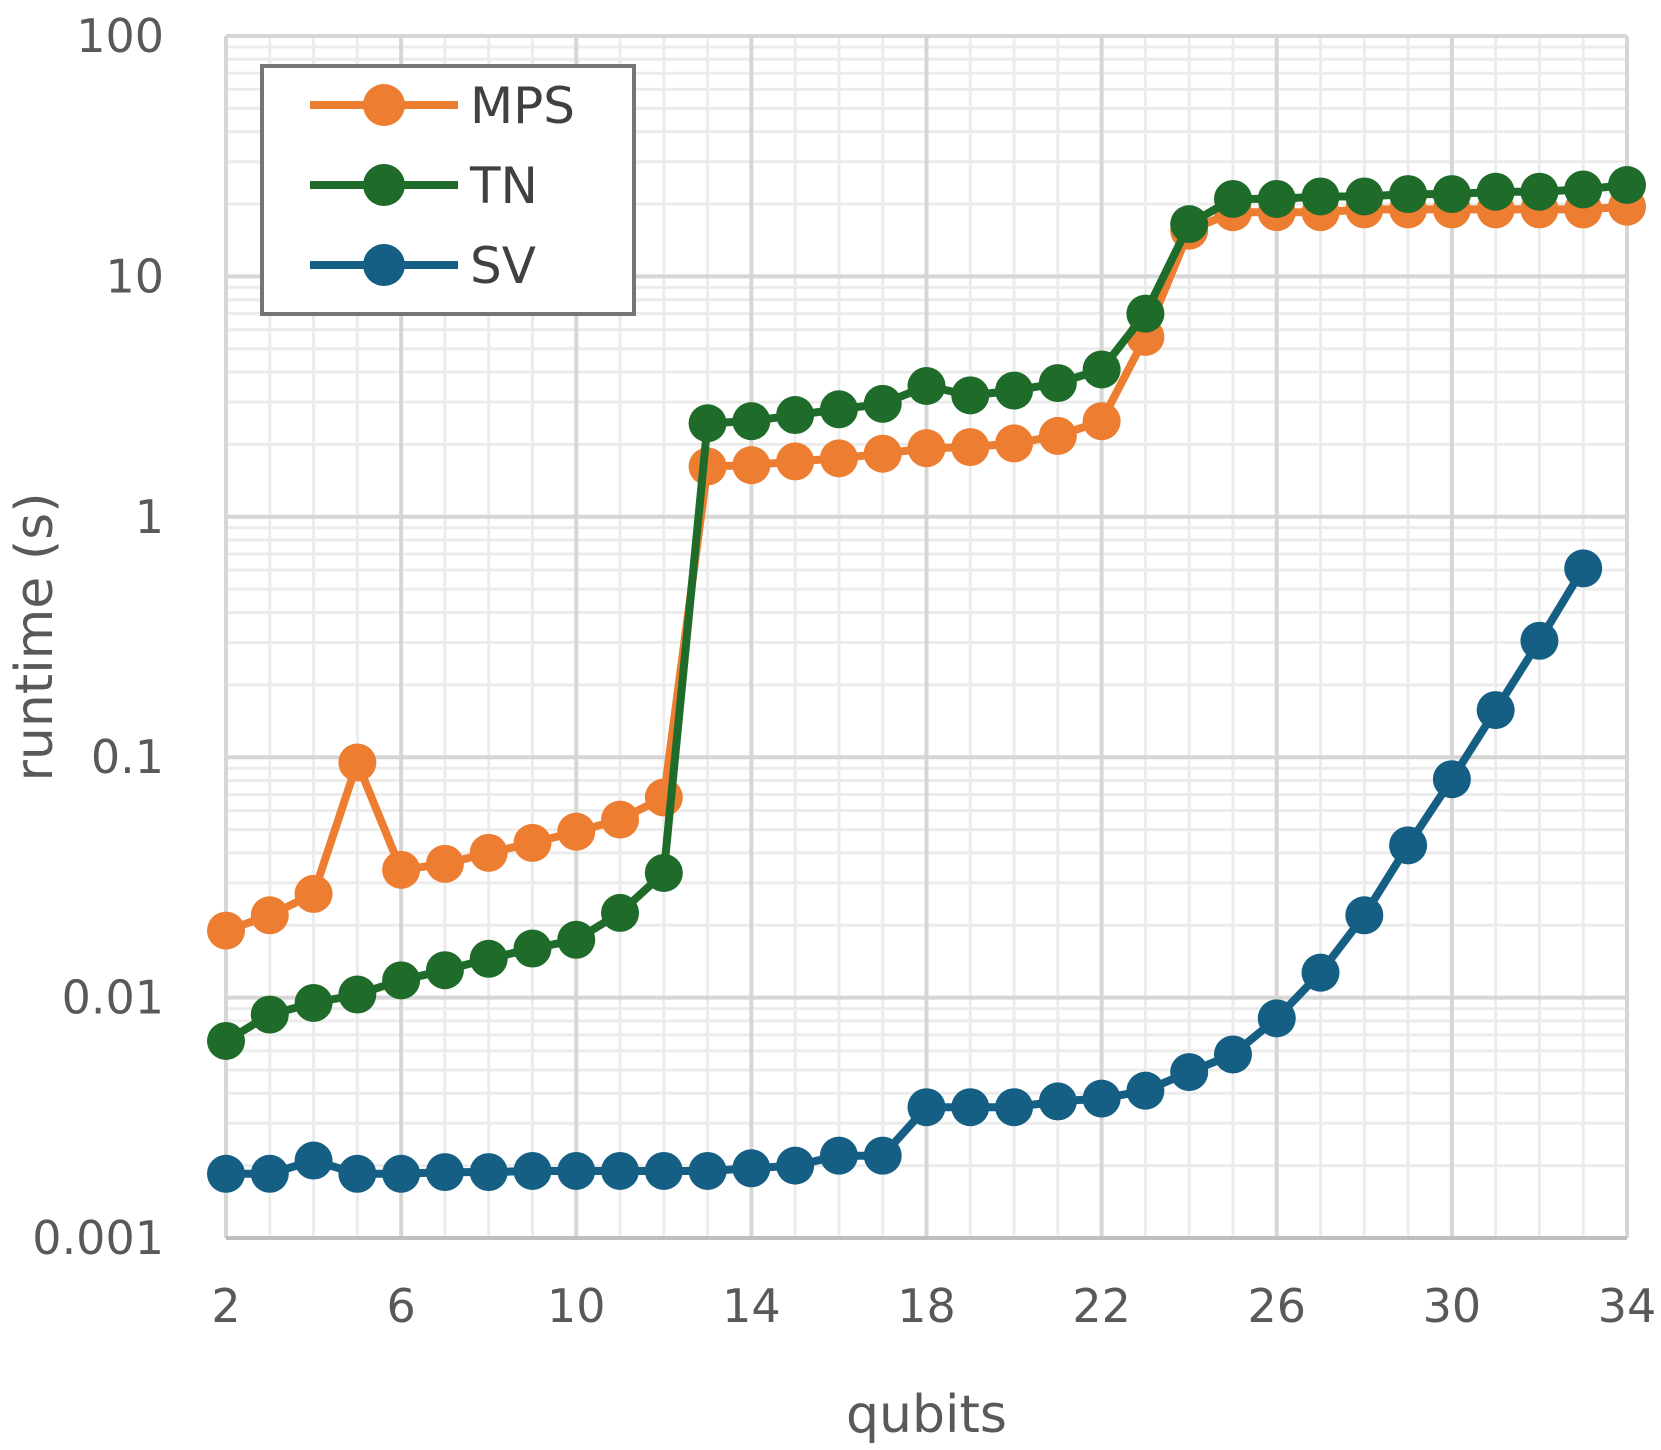  I want to click on y-tick-label: 0.1, so click(127, 757).